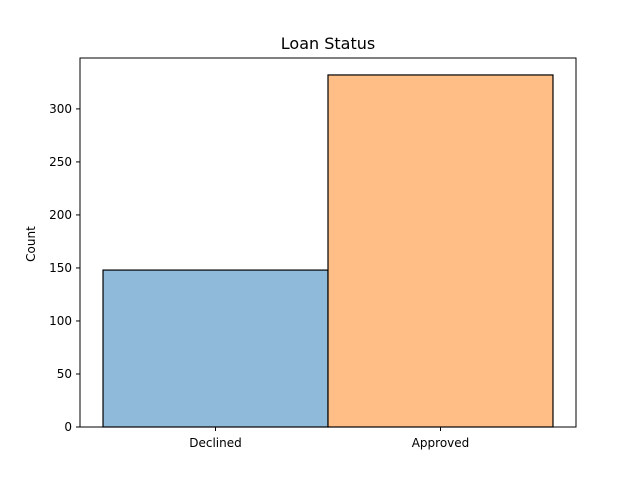 Image resolution: width=640 pixels, height=484 pixels. Describe the element at coordinates (60, 321) in the screenshot. I see `y-tick-label: 100` at that location.